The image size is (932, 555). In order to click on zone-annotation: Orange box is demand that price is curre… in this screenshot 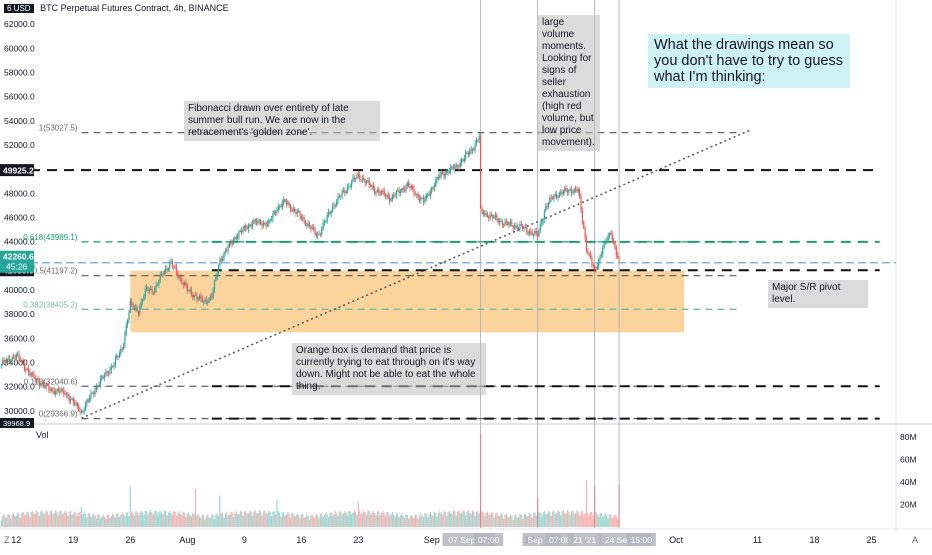, I will do `click(389, 369)`.